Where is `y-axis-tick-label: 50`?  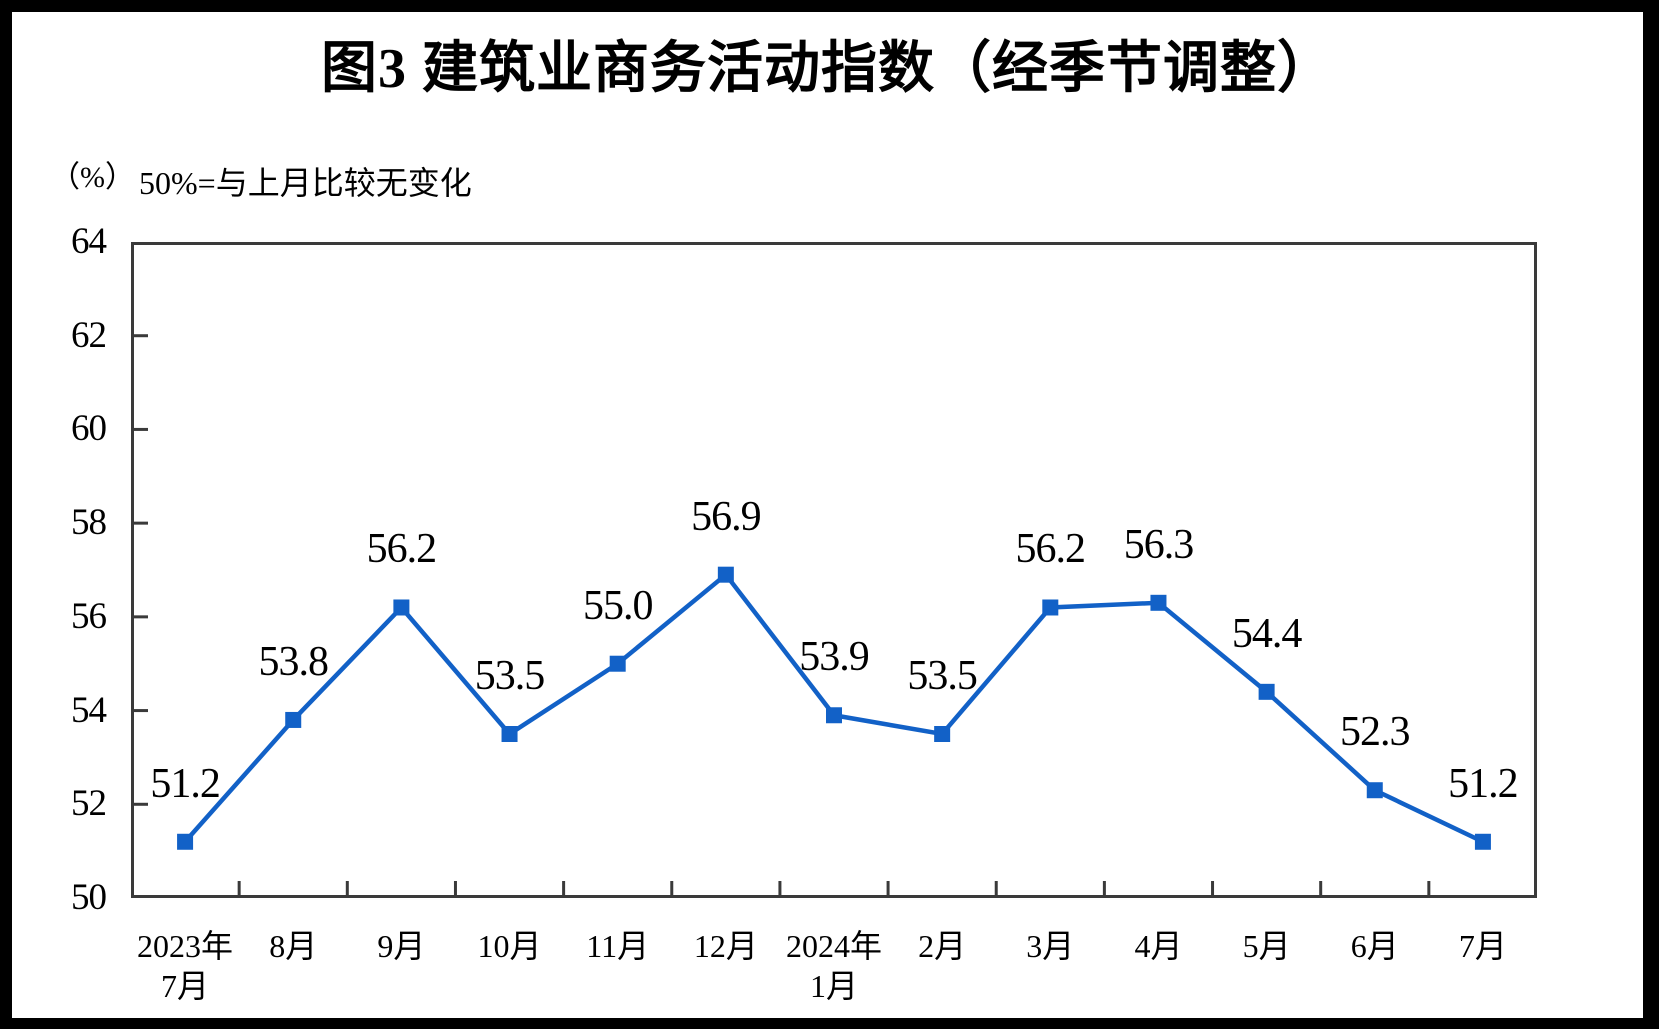 y-axis-tick-label: 50 is located at coordinates (89, 897).